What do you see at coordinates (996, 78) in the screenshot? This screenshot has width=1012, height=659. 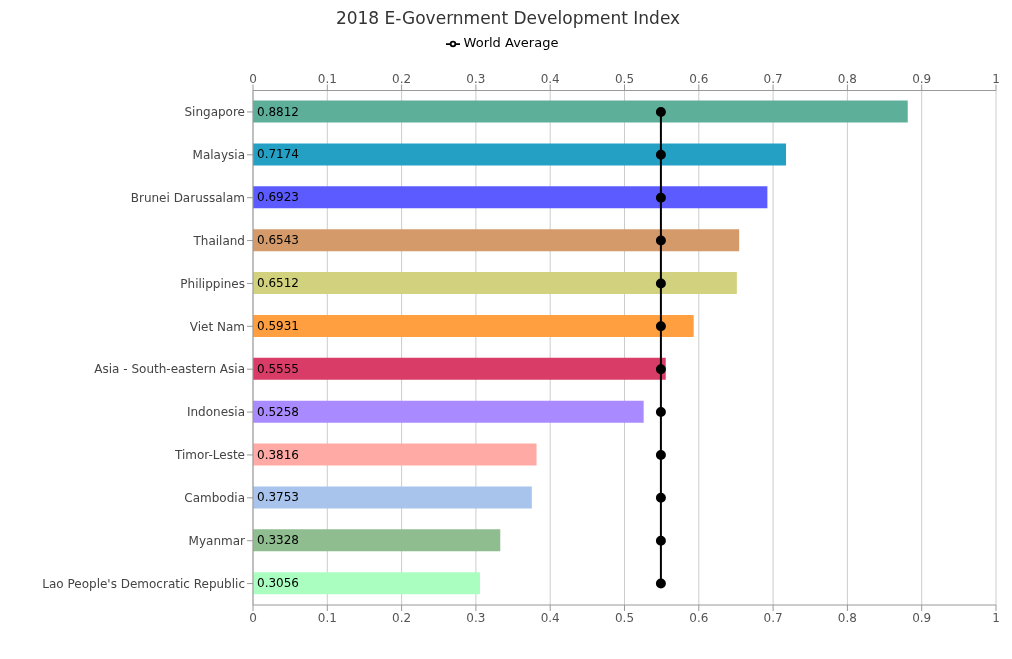 I see `x-tick-label: 1` at bounding box center [996, 78].